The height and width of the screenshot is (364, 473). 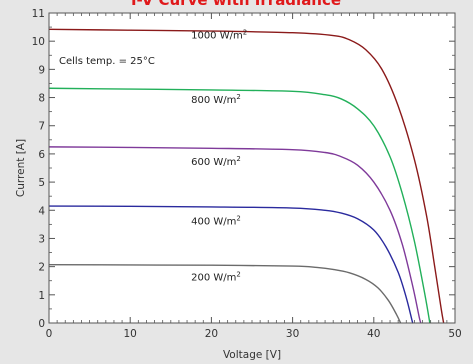 What do you see at coordinates (38, 14) in the screenshot?
I see `y-tick-label: 11` at bounding box center [38, 14].